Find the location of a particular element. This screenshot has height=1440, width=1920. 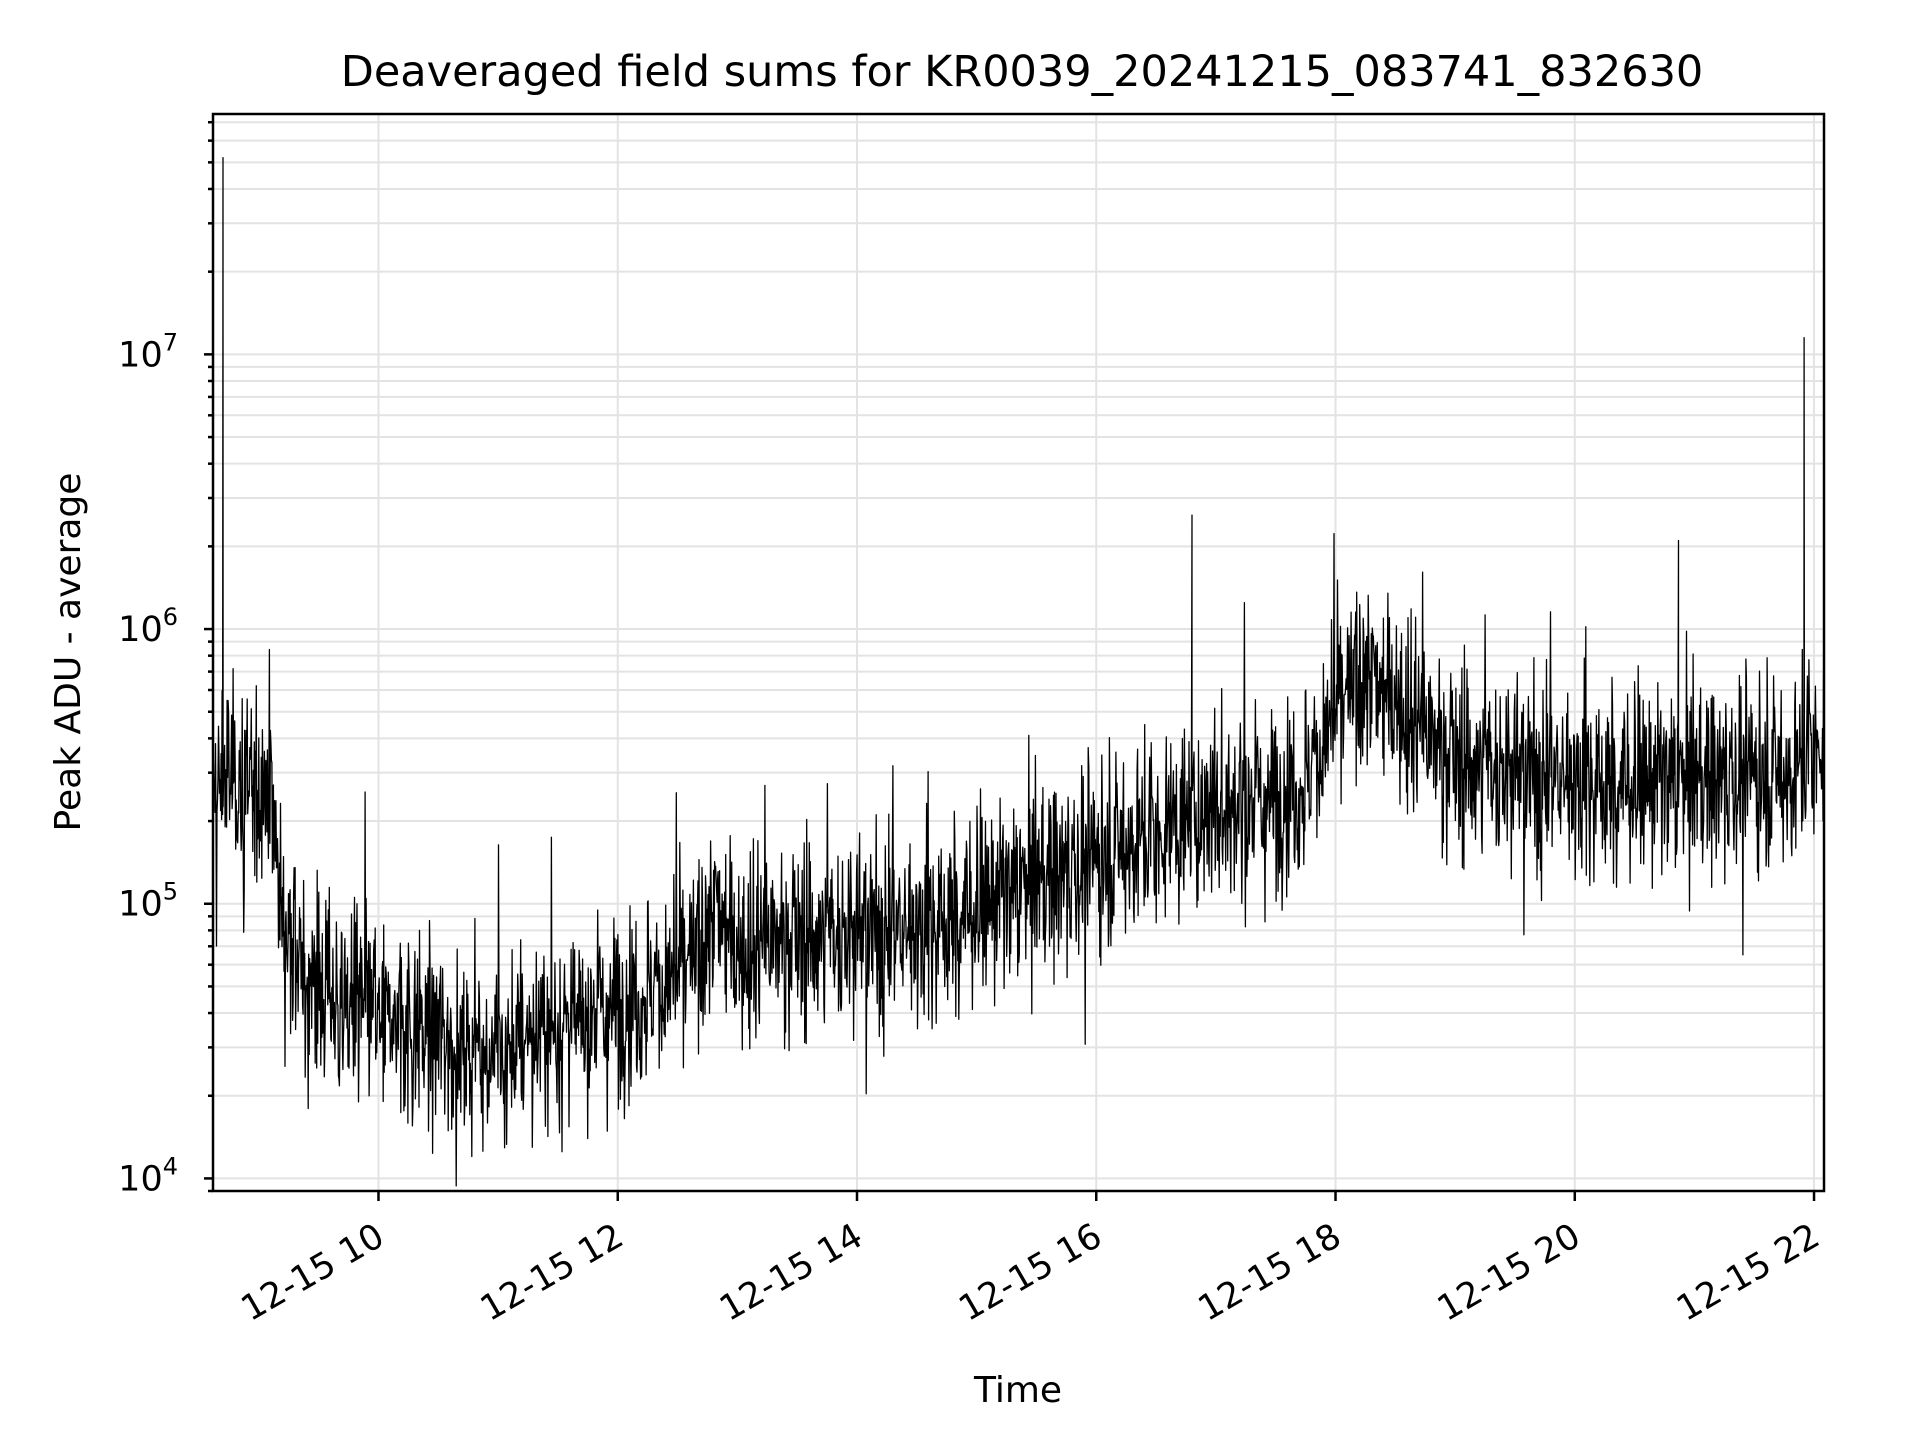

y-tick-label: 10⁵ is located at coordinates (148, 901).